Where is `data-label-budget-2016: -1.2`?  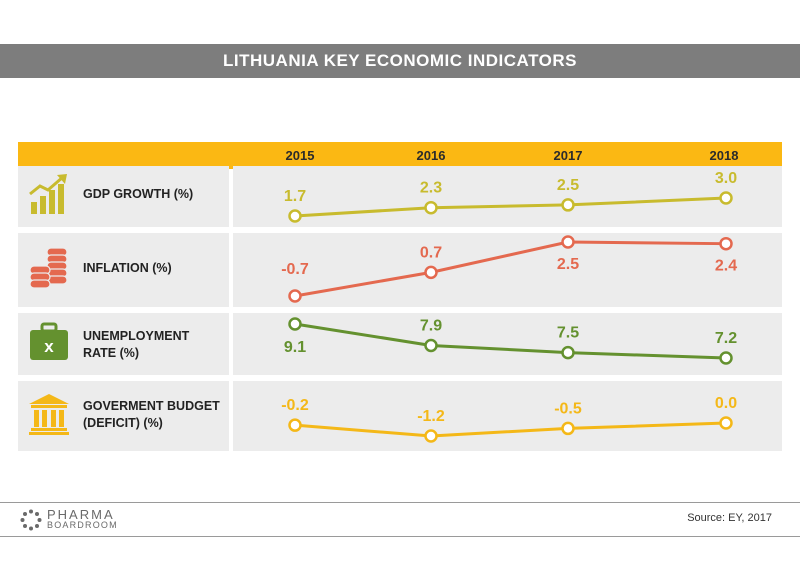 data-label-budget-2016: -1.2 is located at coordinates (431, 416).